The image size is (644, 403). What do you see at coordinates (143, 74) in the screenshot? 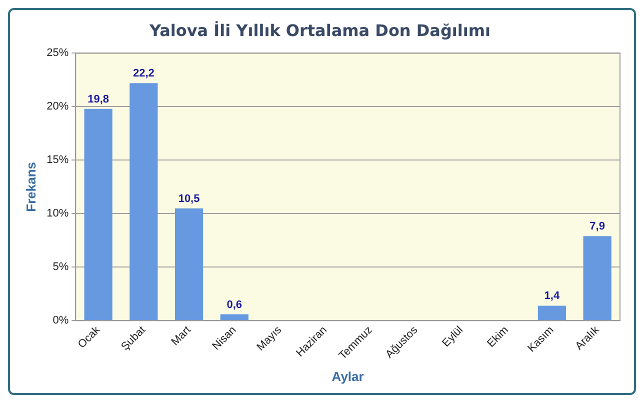
I see `data-label: 22,2` at bounding box center [143, 74].